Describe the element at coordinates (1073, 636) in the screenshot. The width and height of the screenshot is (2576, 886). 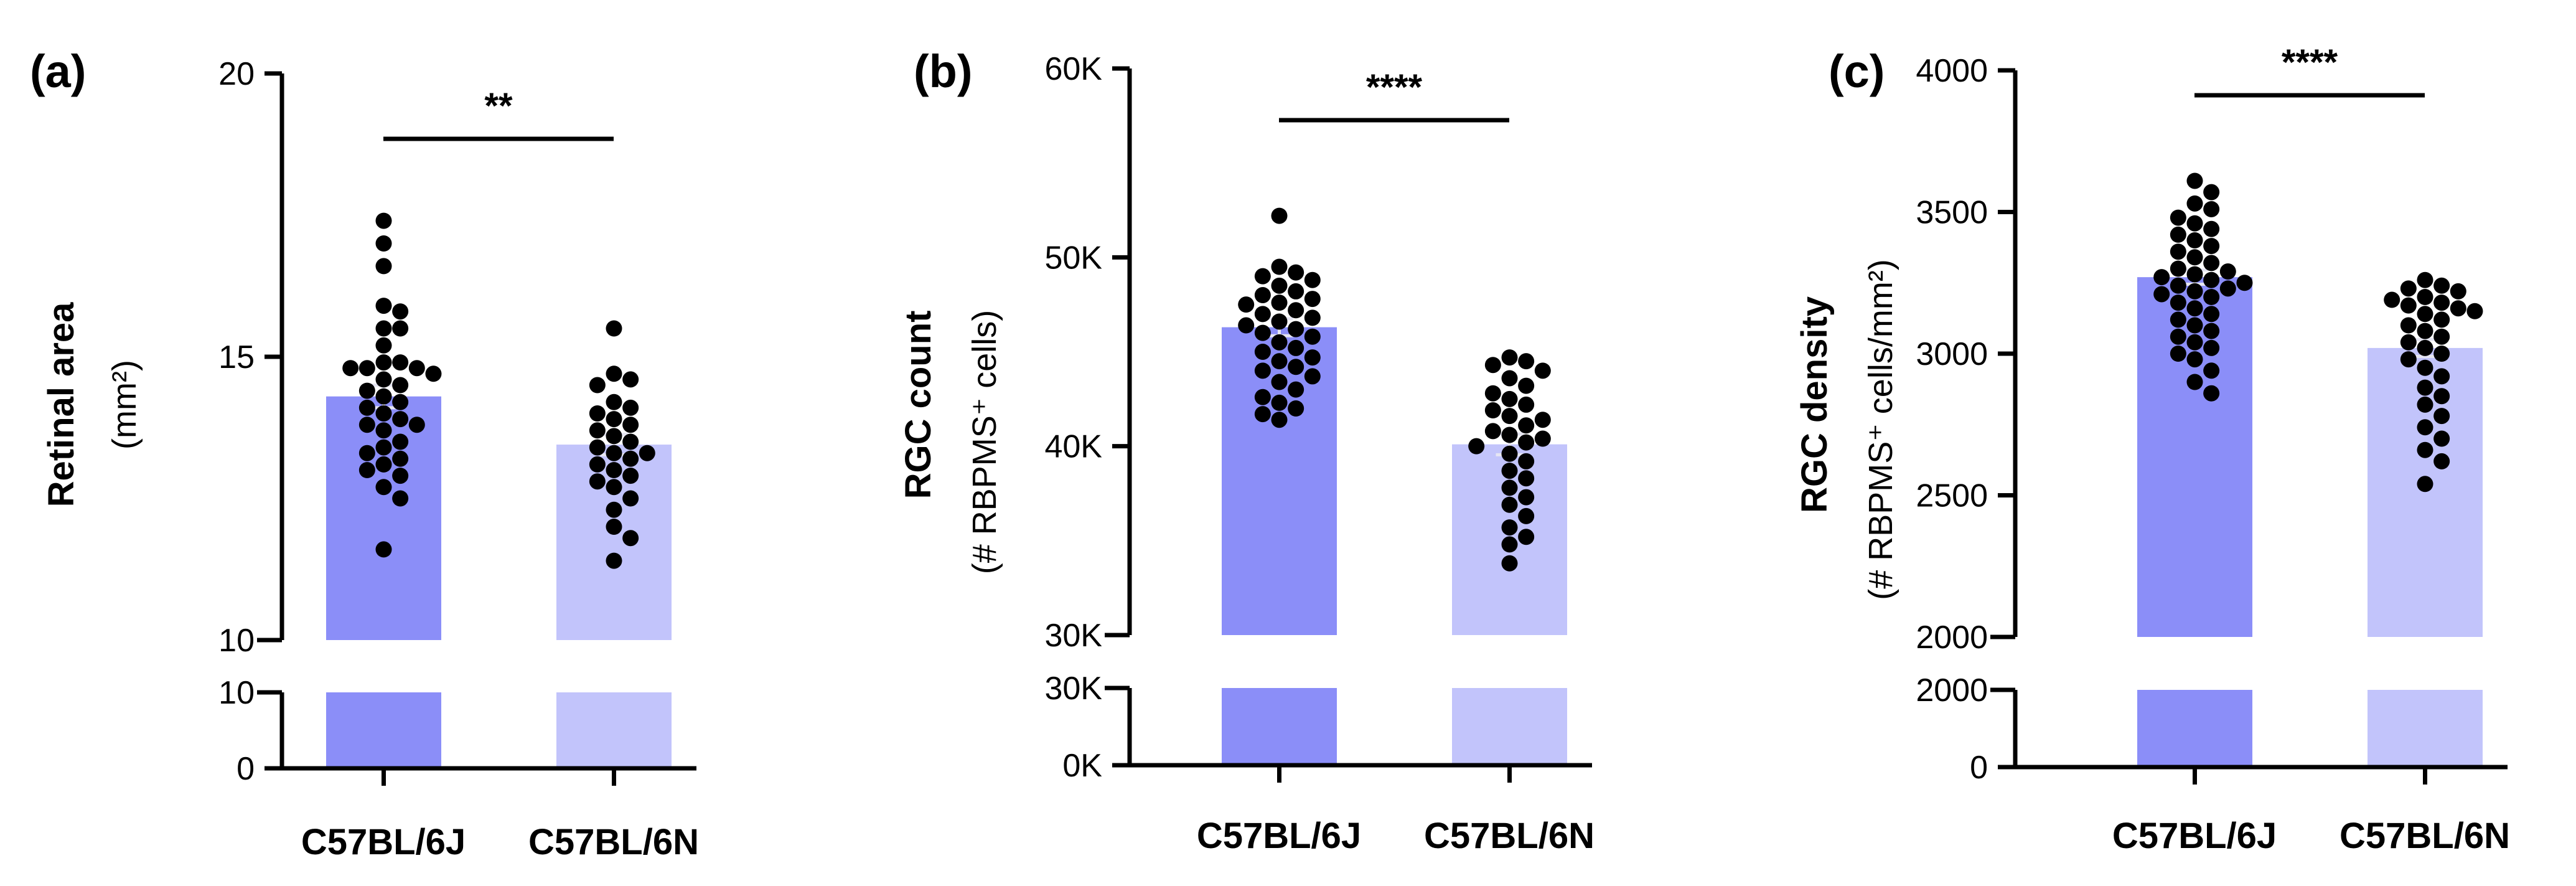
I see `y-tick-label-upper: 30K` at that location.